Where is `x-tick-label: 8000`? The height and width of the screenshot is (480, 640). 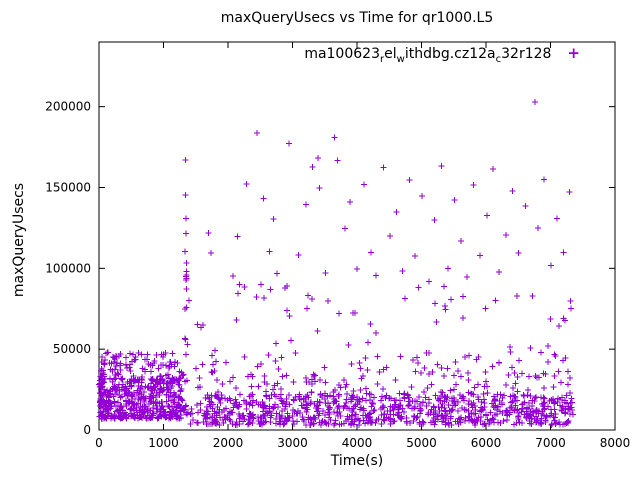 x-tick-label: 8000 is located at coordinates (615, 443).